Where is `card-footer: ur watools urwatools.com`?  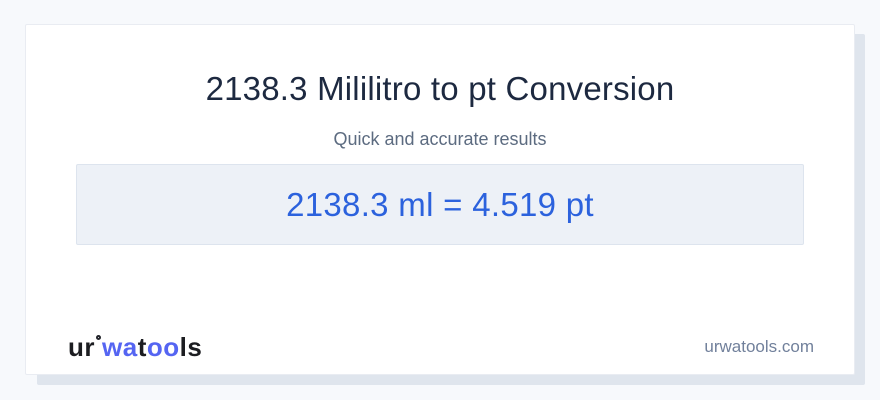
card-footer: ur watools urwatools.com is located at coordinates (441, 347).